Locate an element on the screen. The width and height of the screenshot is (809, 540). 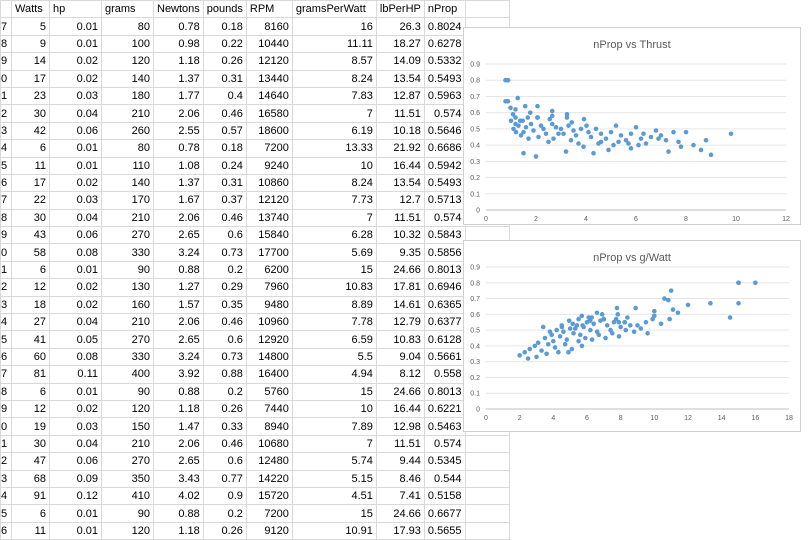
data-cell: 0.88 is located at coordinates (178, 270).